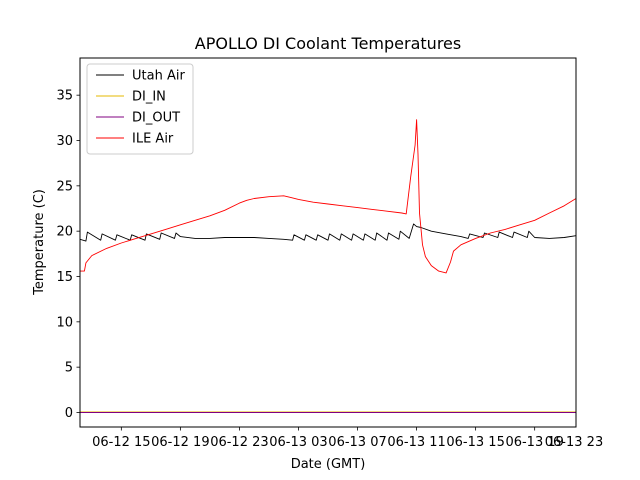 The height and width of the screenshot is (480, 640). What do you see at coordinates (64, 186) in the screenshot?
I see `y-tick-label: 25` at bounding box center [64, 186].